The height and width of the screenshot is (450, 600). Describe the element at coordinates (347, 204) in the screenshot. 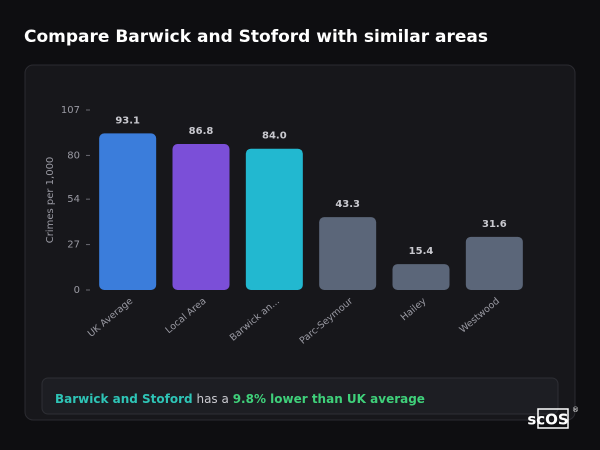

I see `value-label: 43.3` at that location.